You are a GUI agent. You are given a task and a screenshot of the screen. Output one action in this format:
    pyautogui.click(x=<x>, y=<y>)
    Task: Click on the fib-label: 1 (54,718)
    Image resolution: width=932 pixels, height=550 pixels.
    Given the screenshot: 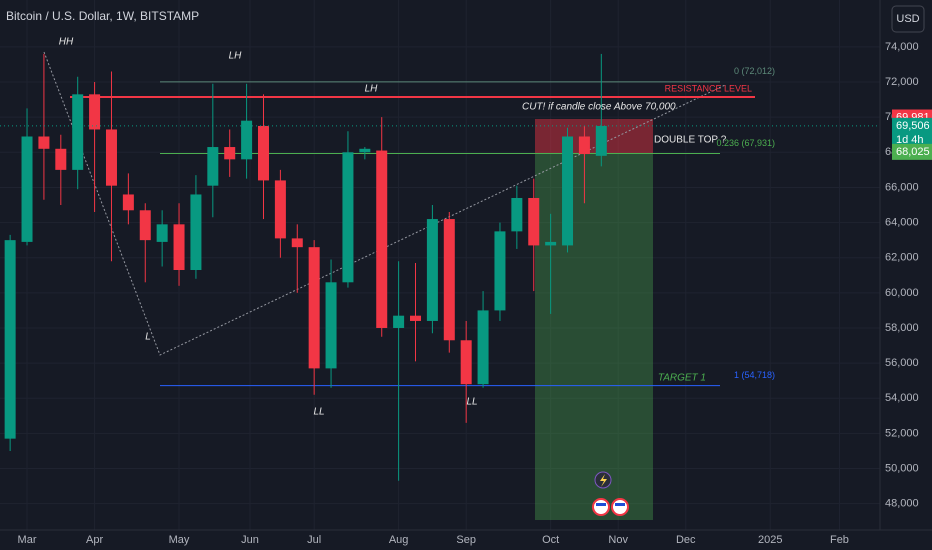 What is the action you would take?
    pyautogui.click(x=754, y=375)
    